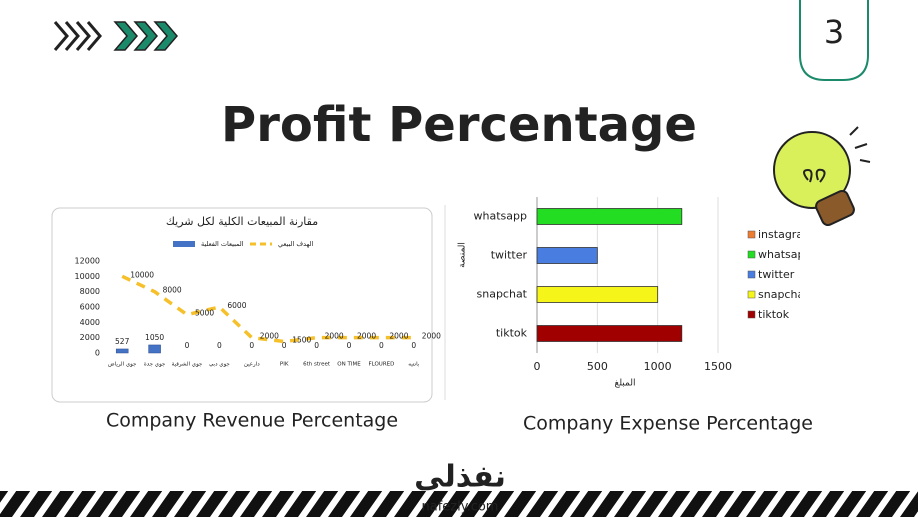 The width and height of the screenshot is (918, 517). What do you see at coordinates (90, 291) in the screenshot?
I see `y-tick-label: 8000` at bounding box center [90, 291].